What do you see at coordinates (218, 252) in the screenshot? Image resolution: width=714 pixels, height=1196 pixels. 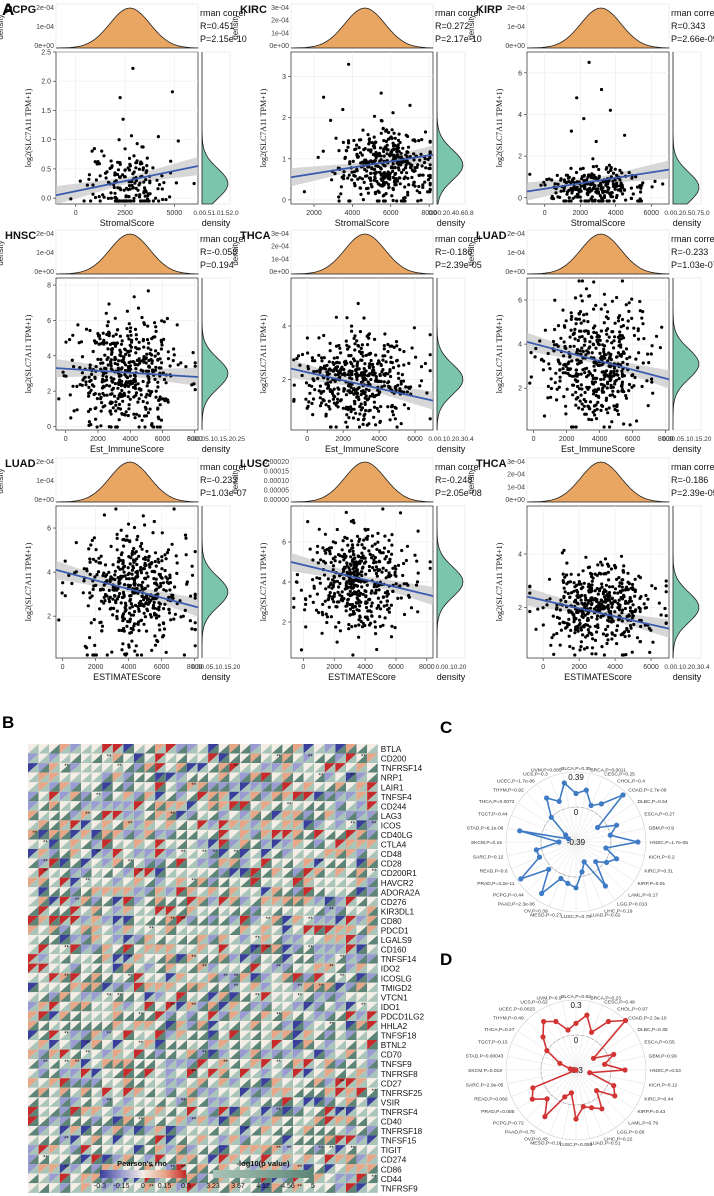 I see `stat-r: R=-0.058` at bounding box center [218, 252].